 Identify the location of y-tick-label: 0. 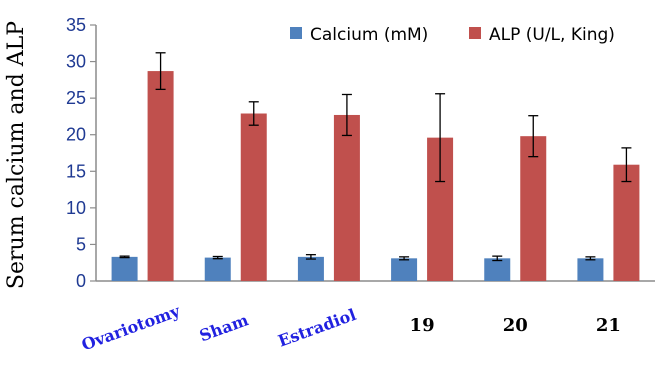
(81, 281).